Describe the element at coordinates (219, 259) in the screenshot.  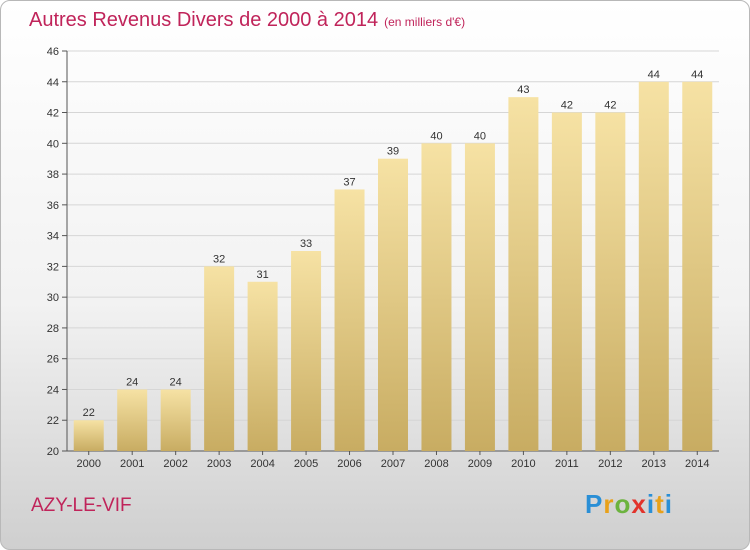
I see `data-label-2003: 32` at that location.